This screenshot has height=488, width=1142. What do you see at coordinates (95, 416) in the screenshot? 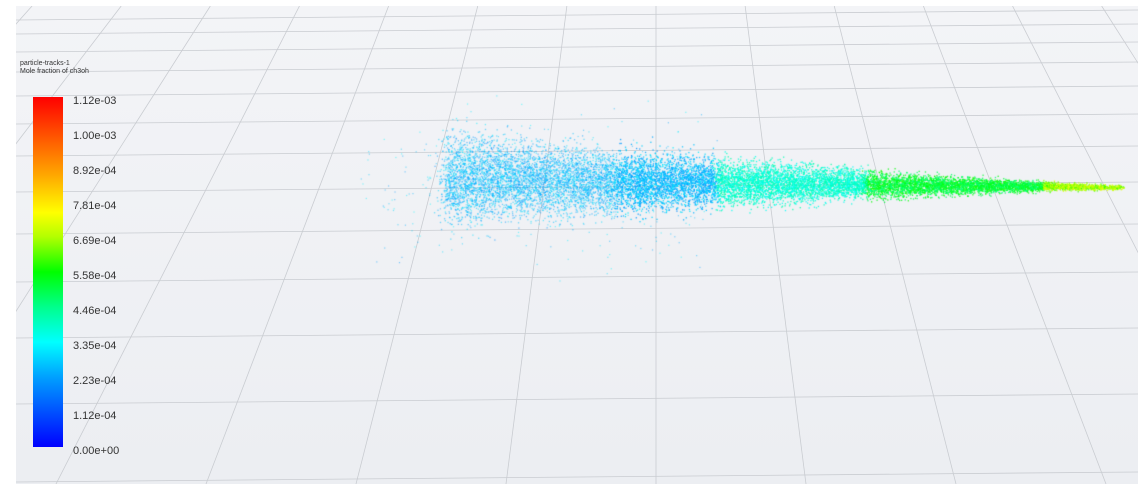
I see `colorbar-tick-label: 1.12e-04` at bounding box center [95, 416].